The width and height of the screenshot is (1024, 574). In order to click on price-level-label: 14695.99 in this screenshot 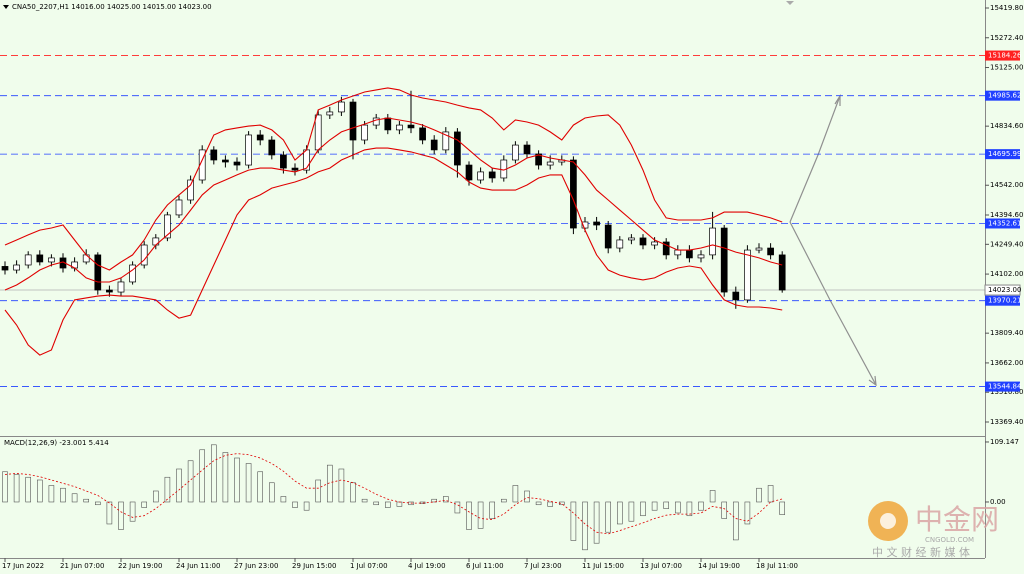, I will do `click(1004, 154)`.